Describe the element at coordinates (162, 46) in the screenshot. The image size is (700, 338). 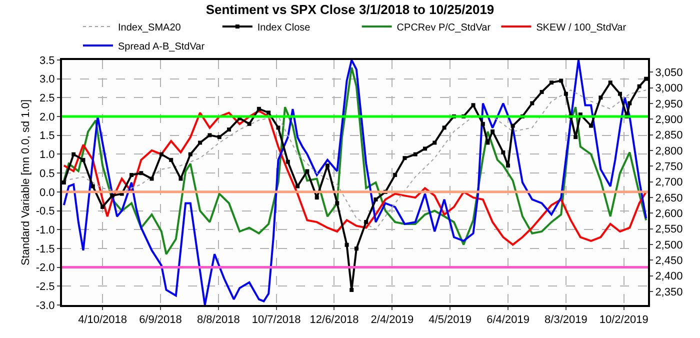
I see `legend-label: Spread A-B_StdVar` at that location.